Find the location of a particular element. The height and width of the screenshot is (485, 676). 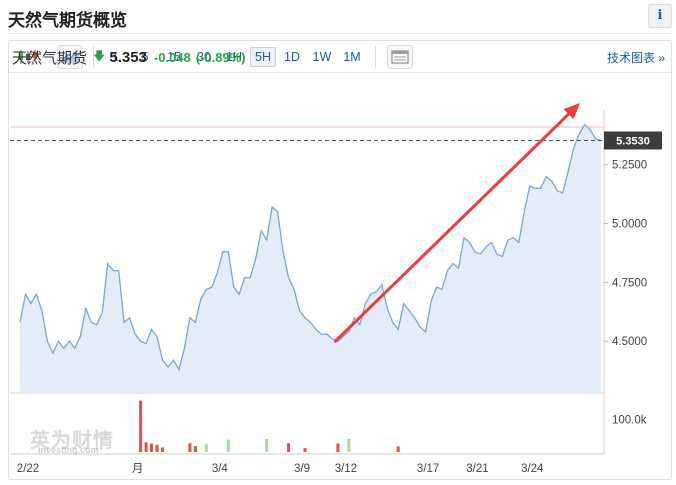

area-chart-icon is located at coordinates (70, 57).